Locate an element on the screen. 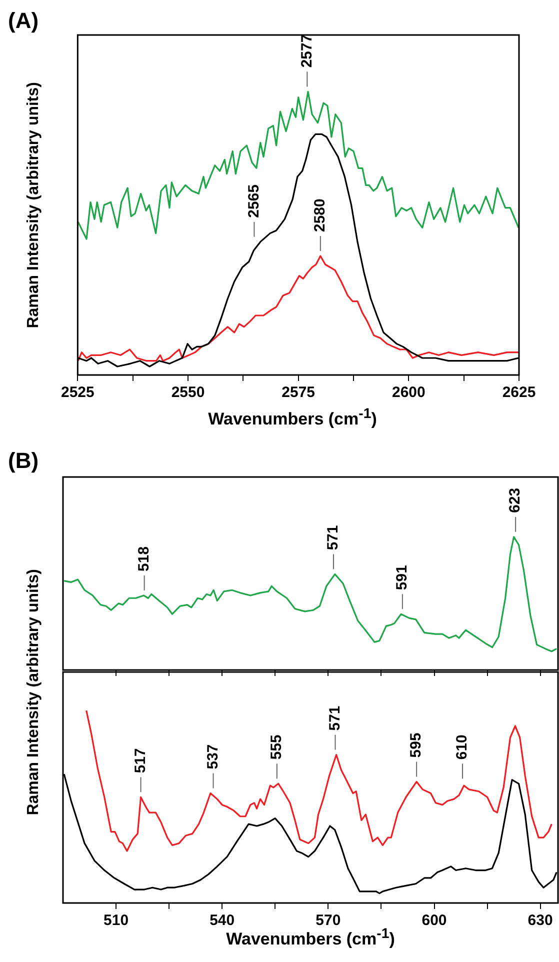 The height and width of the screenshot is (962, 559). x-tick-label: 510 is located at coordinates (116, 921).